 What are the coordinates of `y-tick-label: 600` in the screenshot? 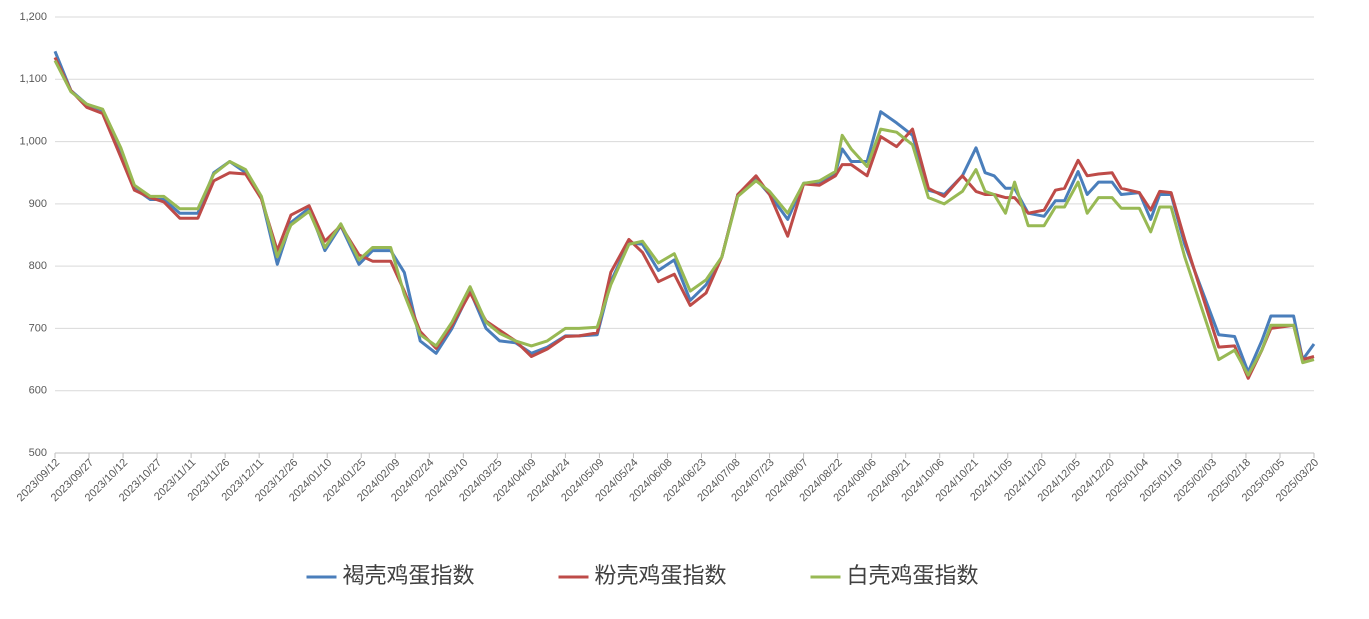 It's located at (38, 391).